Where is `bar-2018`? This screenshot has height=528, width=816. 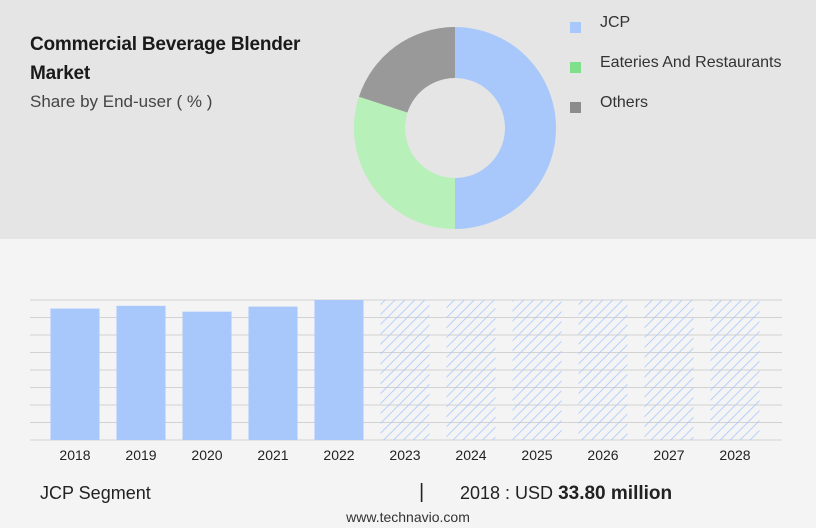 bar-2018 is located at coordinates (75, 374).